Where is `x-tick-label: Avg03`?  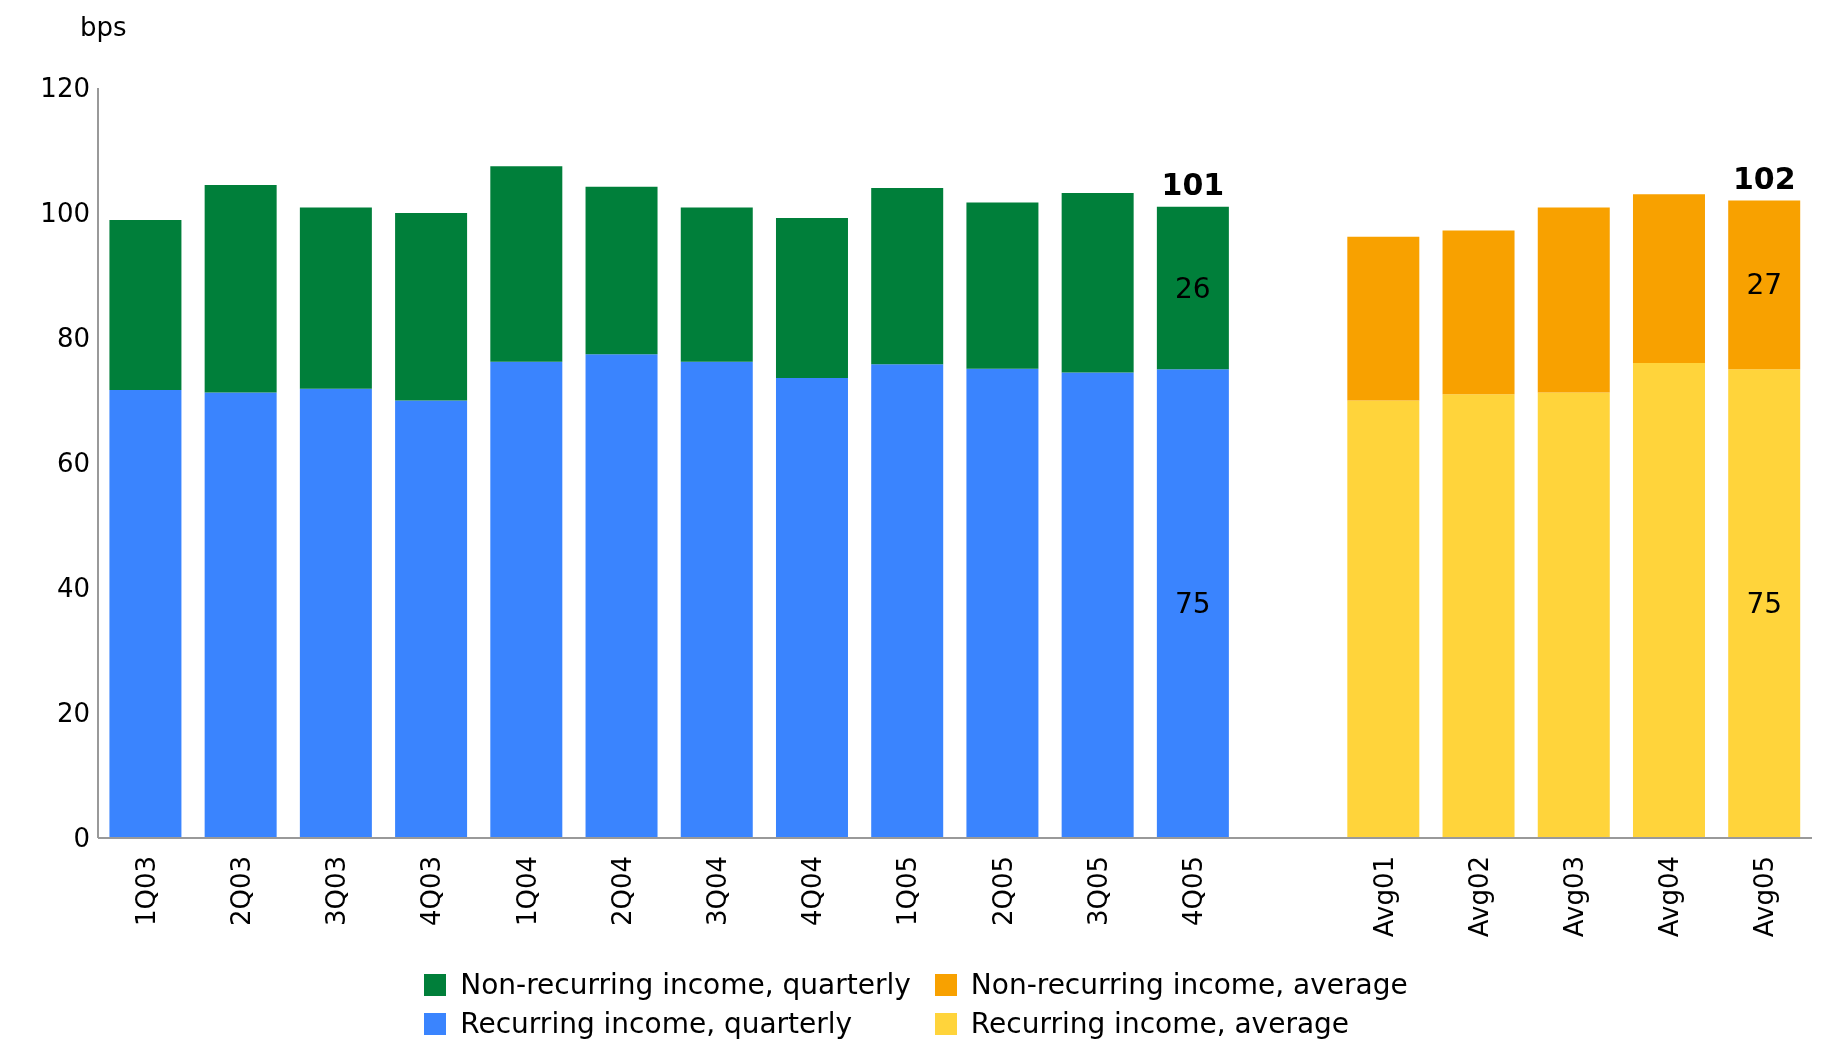
x-tick-label: Avg03 is located at coordinates (1573, 897).